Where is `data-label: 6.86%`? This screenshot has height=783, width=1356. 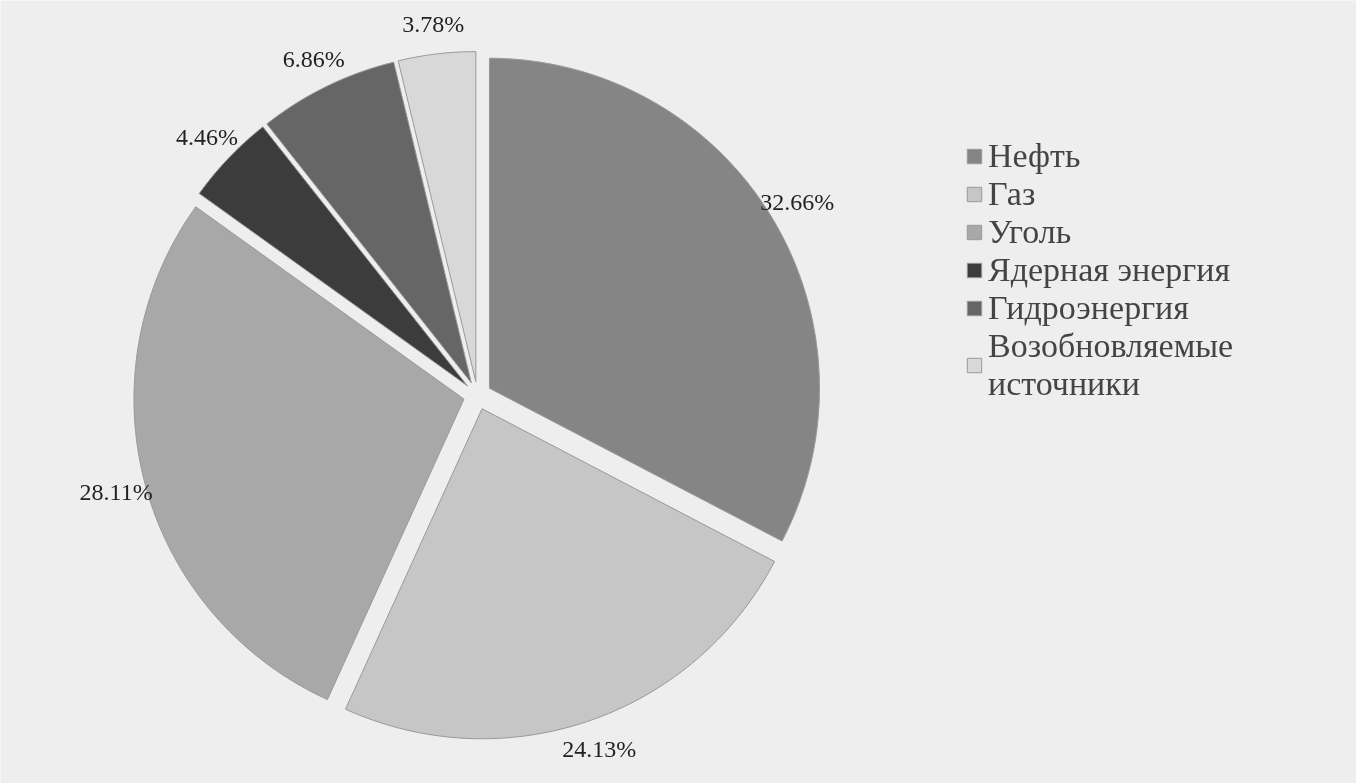 data-label: 6.86% is located at coordinates (313, 59).